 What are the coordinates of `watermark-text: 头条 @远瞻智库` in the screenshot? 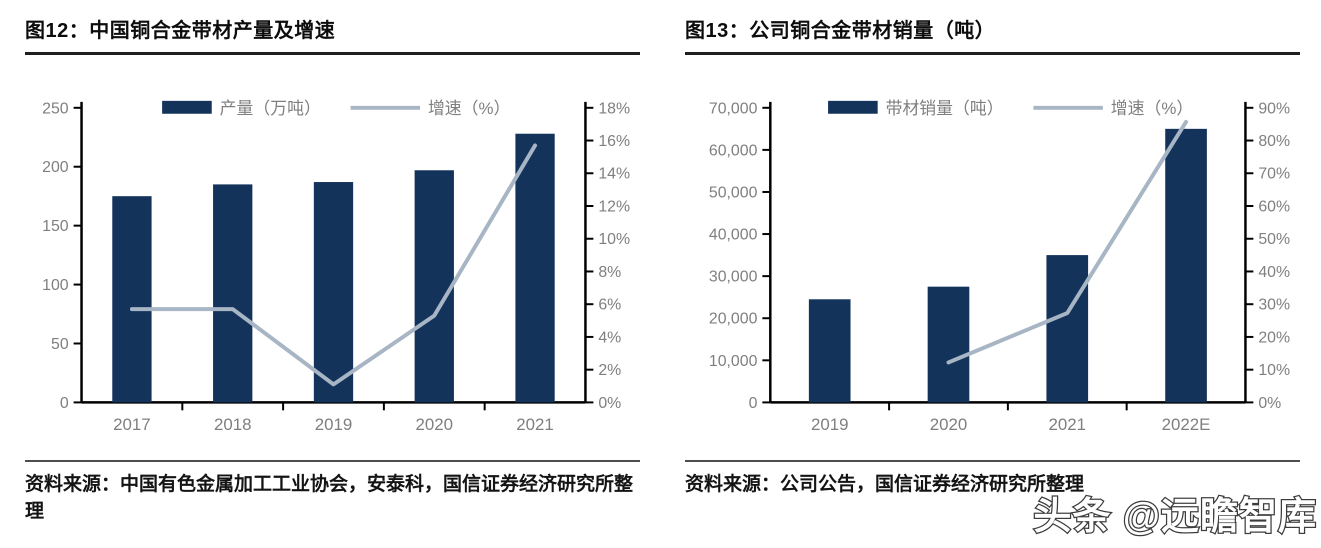 It's located at (1175, 517).